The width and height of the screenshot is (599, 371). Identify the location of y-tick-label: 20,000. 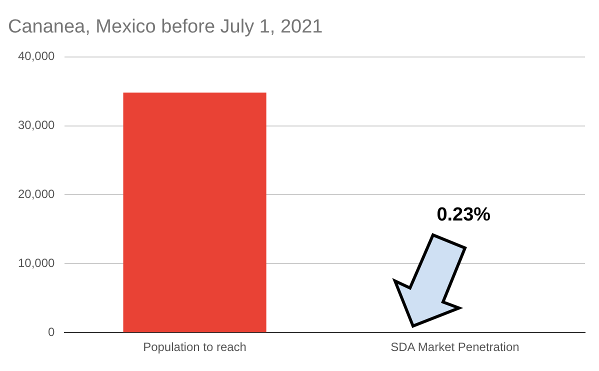
(37, 194).